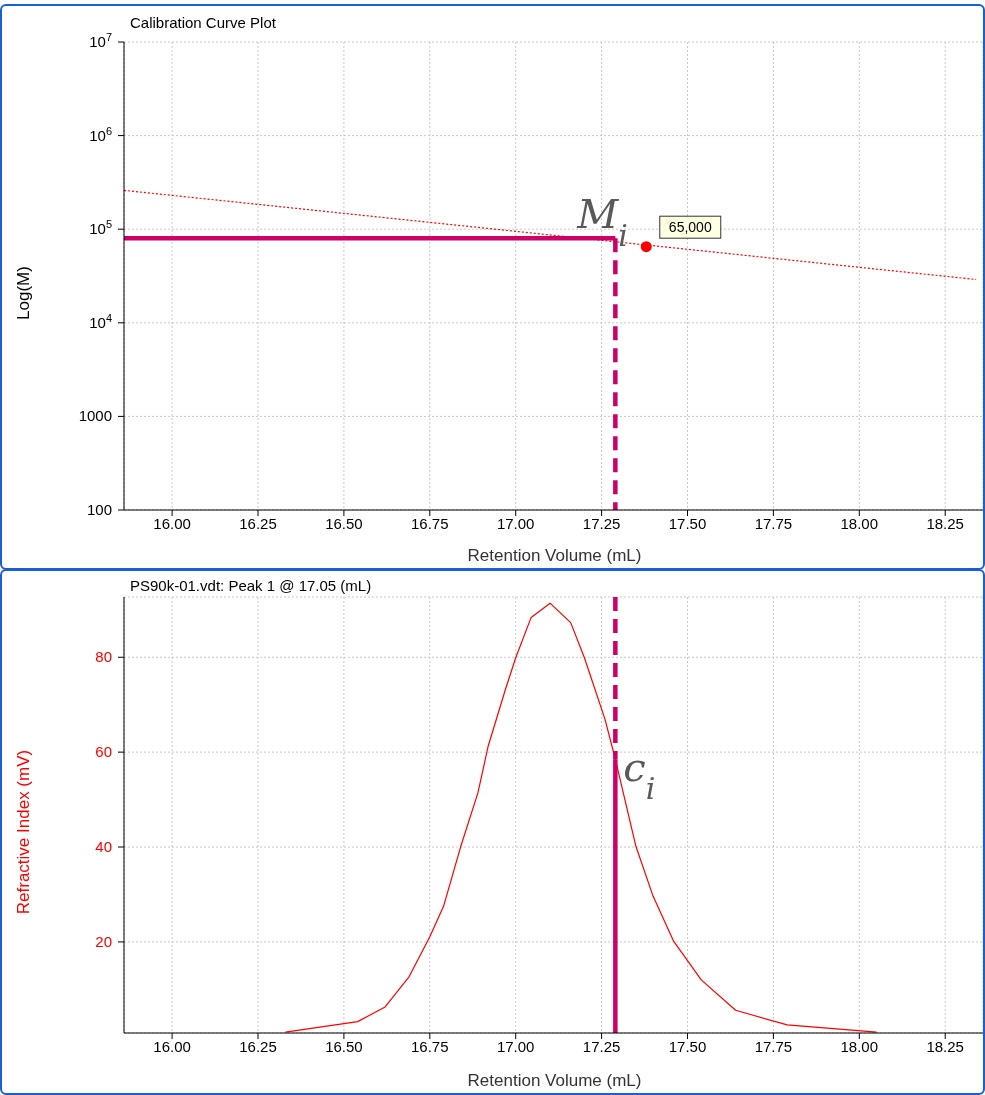  Describe the element at coordinates (251, 585) in the screenshot. I see `chart-title: PS90k-01.vdt: Peak 1 @ 17.05 (mL)` at that location.